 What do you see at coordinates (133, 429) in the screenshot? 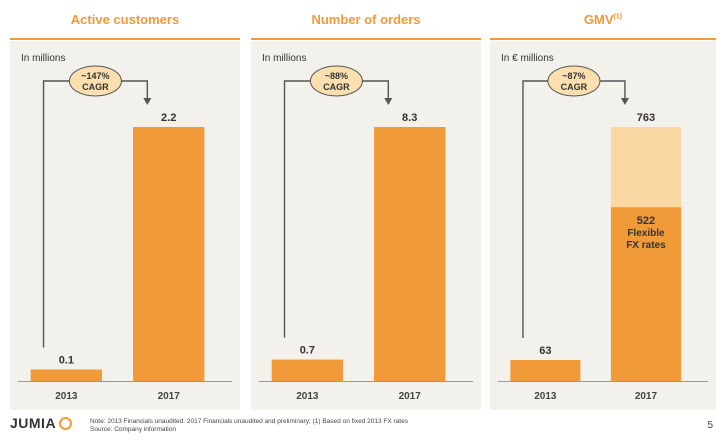
I see `source-note: Source: Company information` at bounding box center [133, 429].